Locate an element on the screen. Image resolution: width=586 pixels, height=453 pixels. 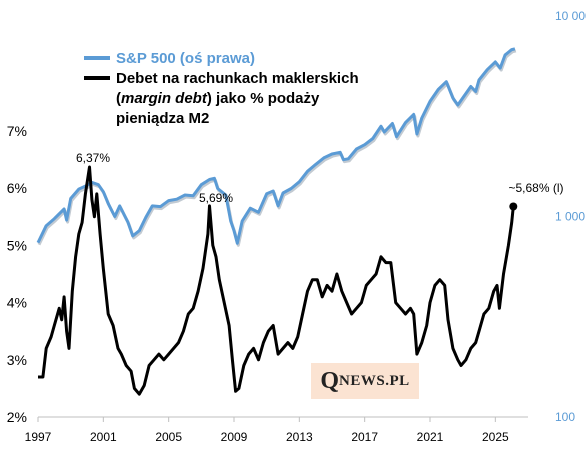
legend-line2-italic: margin debt is located at coordinates (164, 98).